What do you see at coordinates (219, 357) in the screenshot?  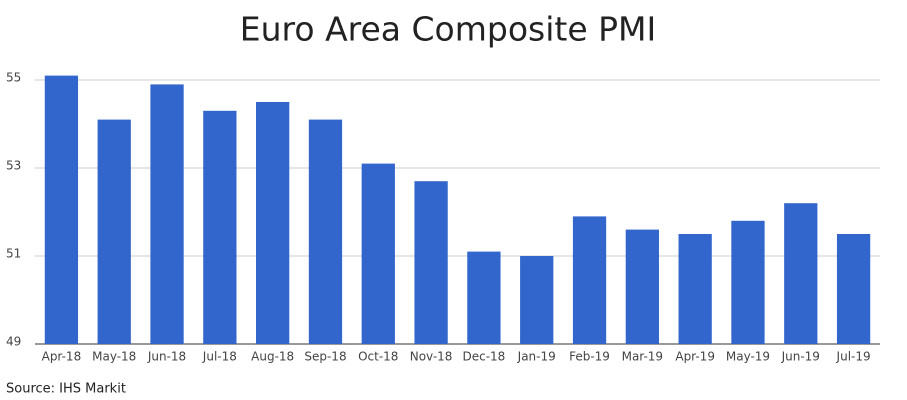 I see `x-tick-label: Jul-18` at bounding box center [219, 357].